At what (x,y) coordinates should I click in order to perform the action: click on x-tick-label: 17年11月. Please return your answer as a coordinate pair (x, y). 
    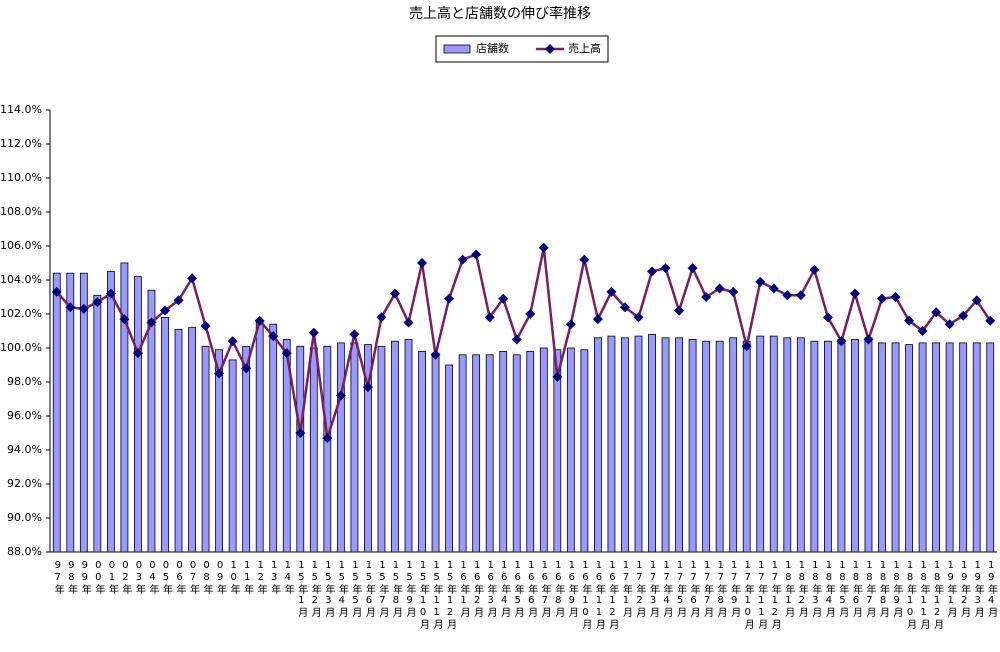
    Looking at the image, I should click on (762, 595).